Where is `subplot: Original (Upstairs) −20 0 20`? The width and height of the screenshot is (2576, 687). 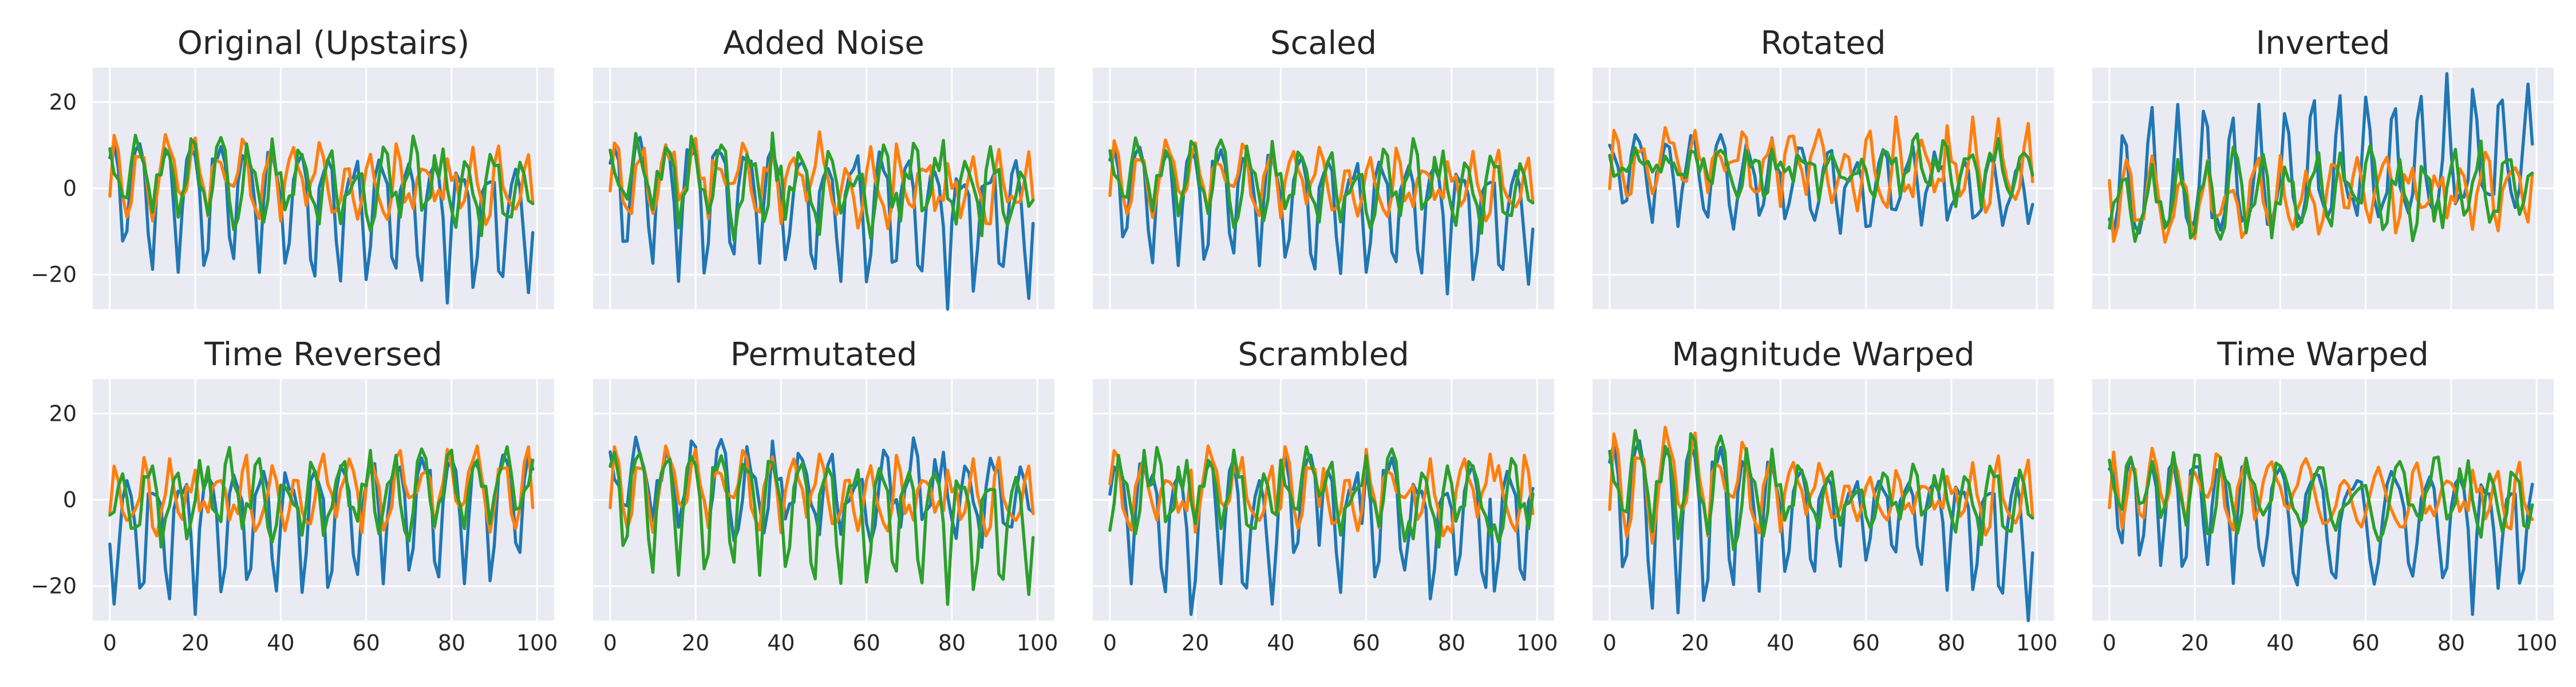
subplot: Original (Upstairs) −20 0 20 is located at coordinates (292, 167).